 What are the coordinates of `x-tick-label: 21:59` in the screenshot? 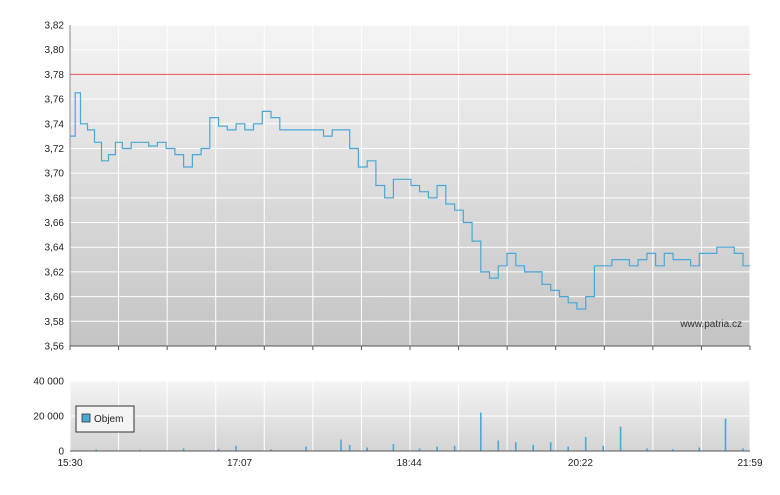 It's located at (749, 463).